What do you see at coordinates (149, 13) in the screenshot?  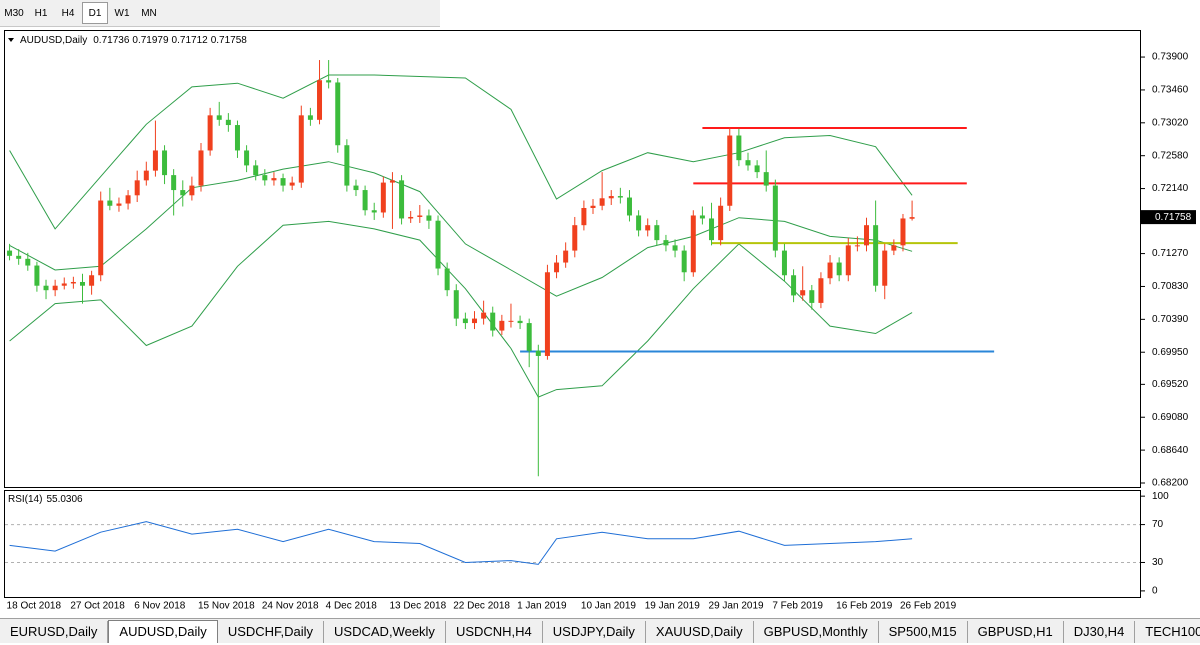 I see `timeframe-button: MN` at bounding box center [149, 13].